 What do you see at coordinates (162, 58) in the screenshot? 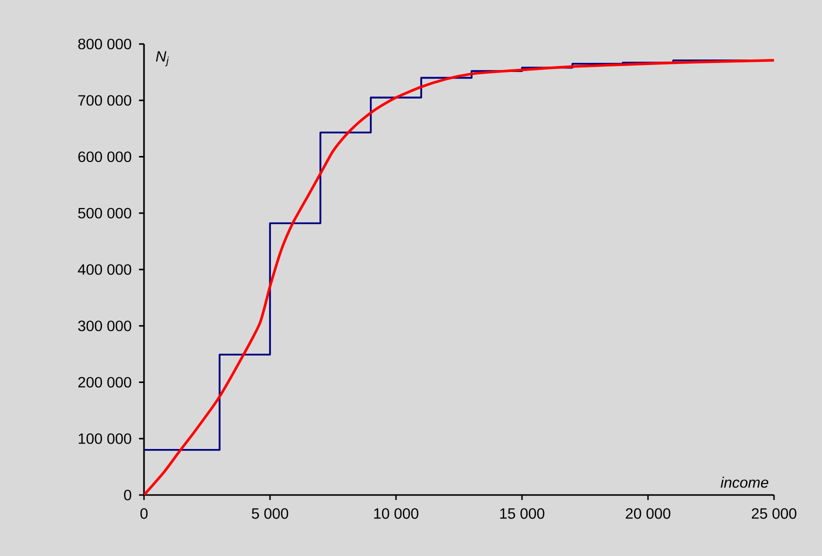
I see `y-axis-title: N$_{j}$` at bounding box center [162, 58].